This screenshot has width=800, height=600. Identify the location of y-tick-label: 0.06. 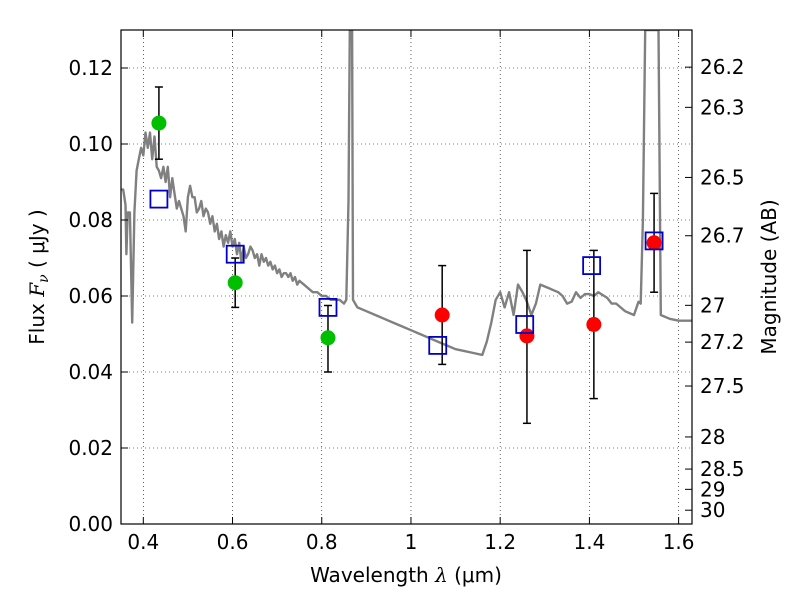
(90, 296).